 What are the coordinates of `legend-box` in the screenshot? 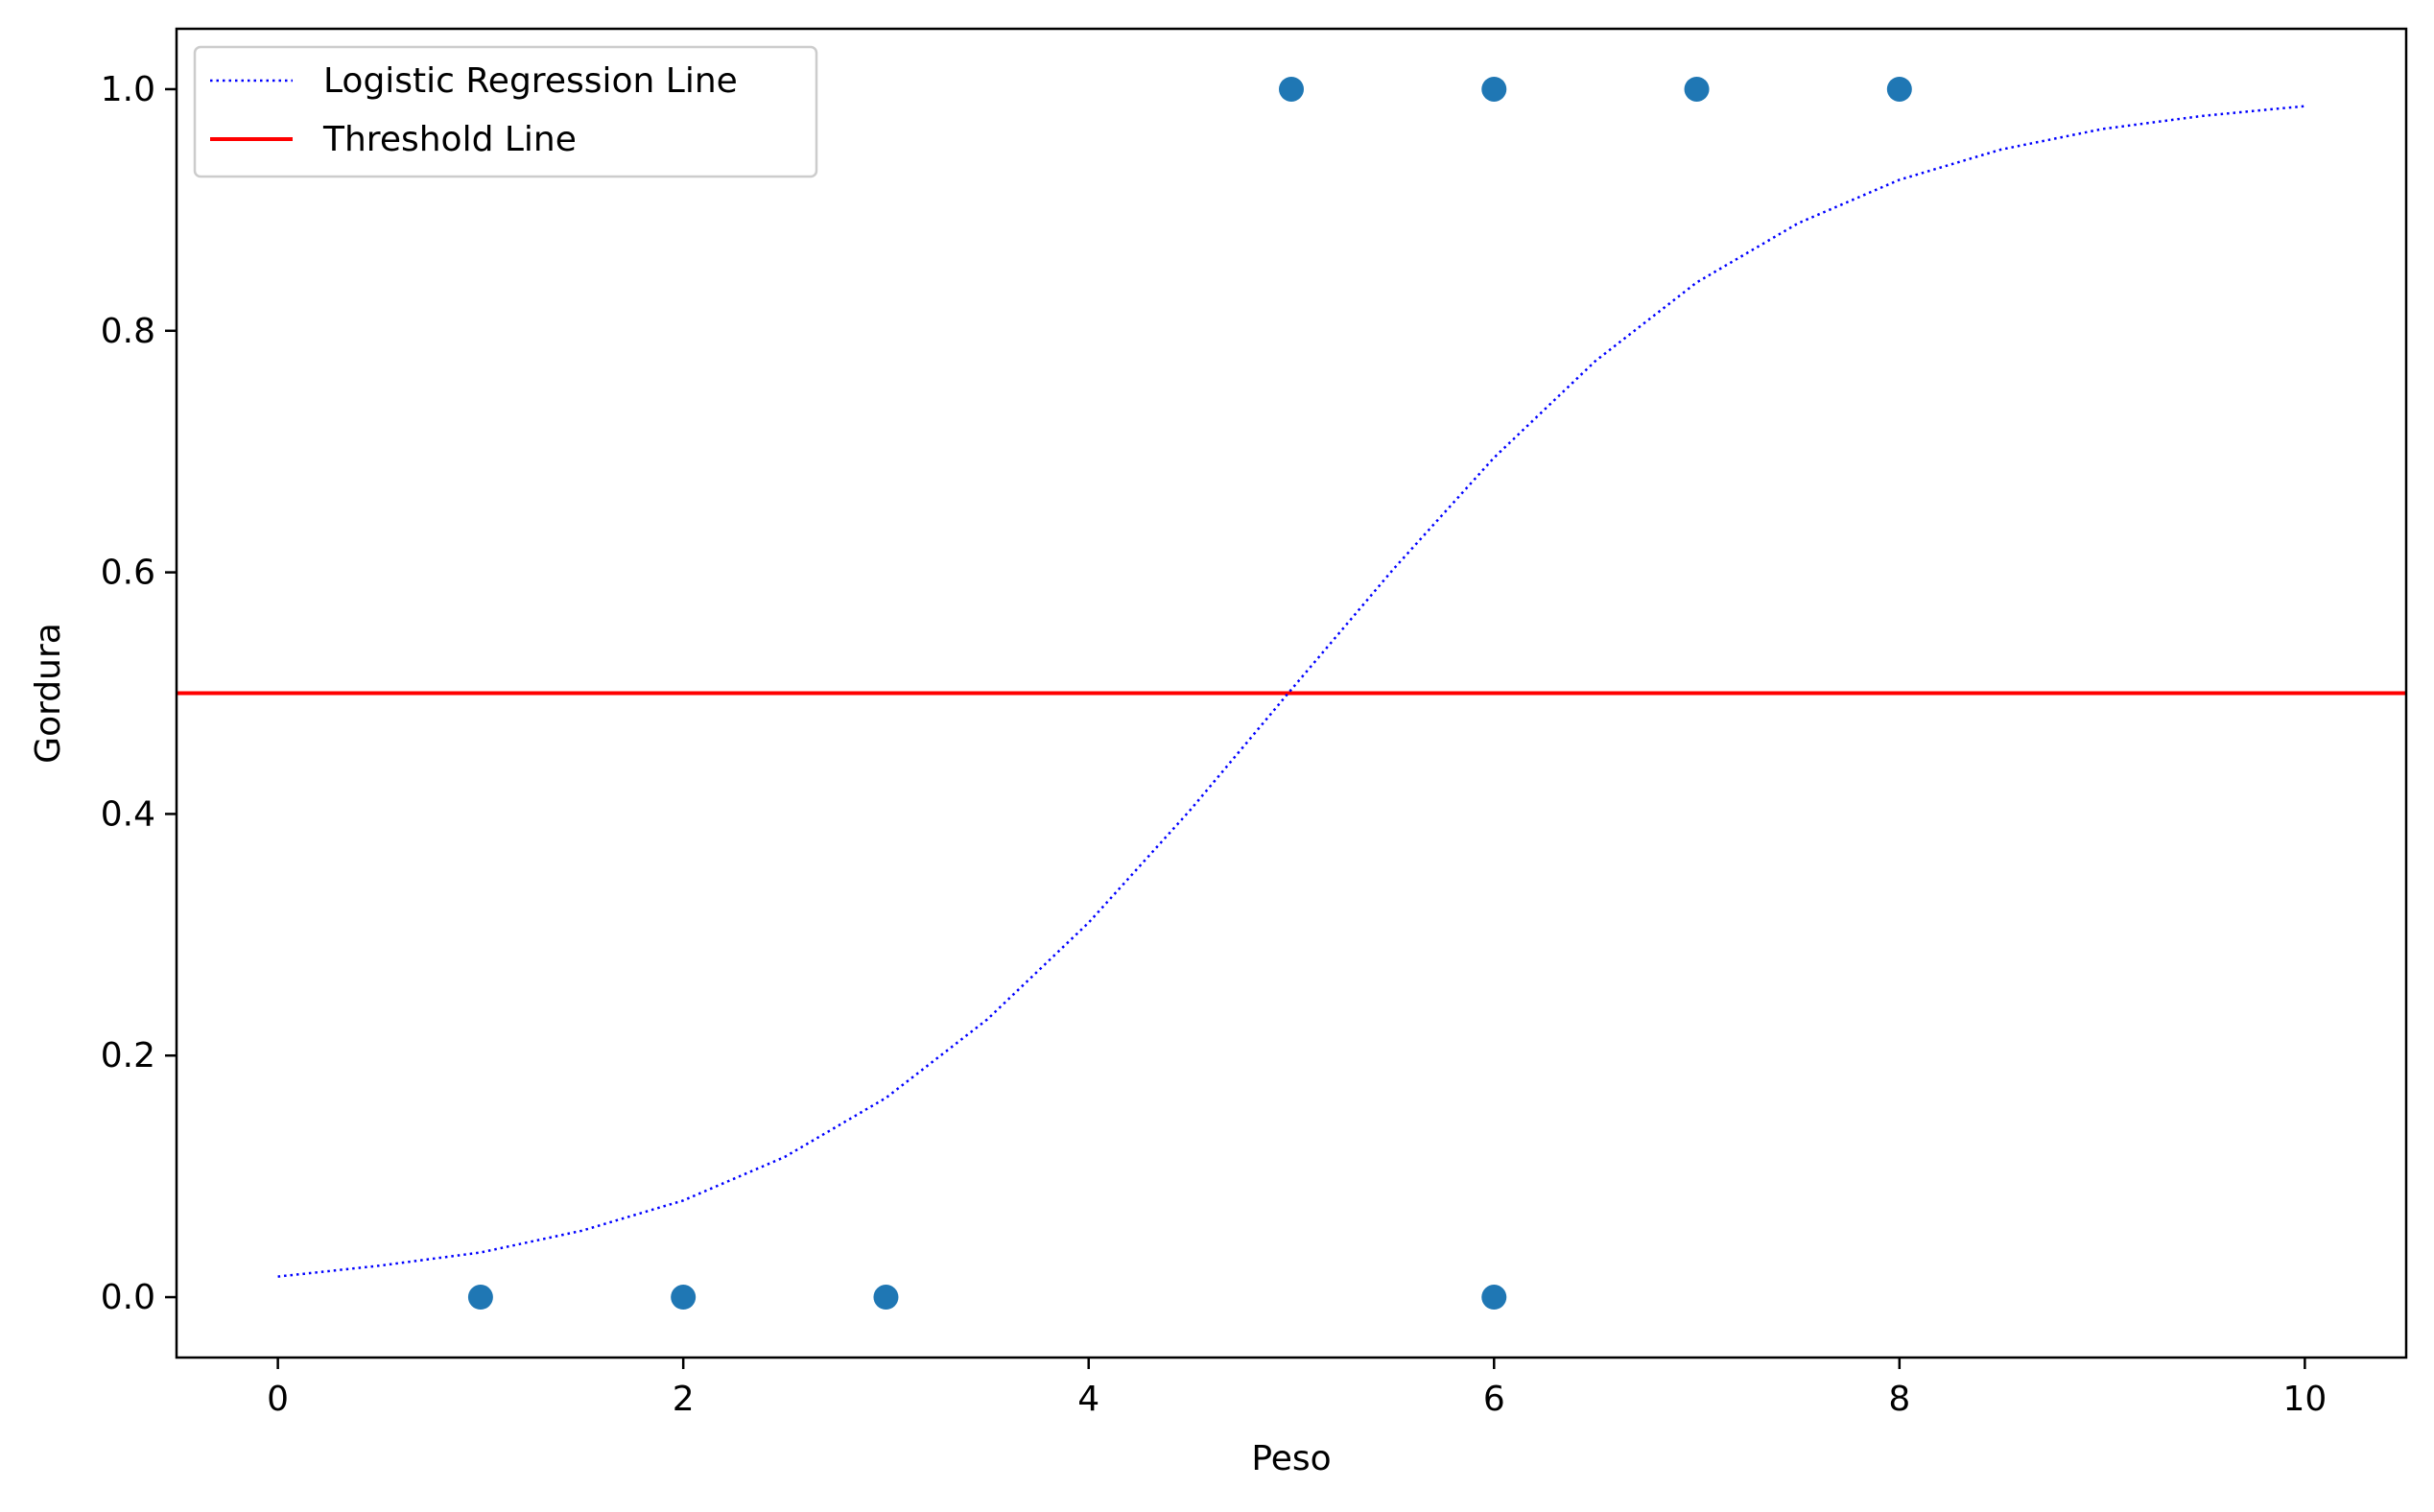 It's located at (506, 111).